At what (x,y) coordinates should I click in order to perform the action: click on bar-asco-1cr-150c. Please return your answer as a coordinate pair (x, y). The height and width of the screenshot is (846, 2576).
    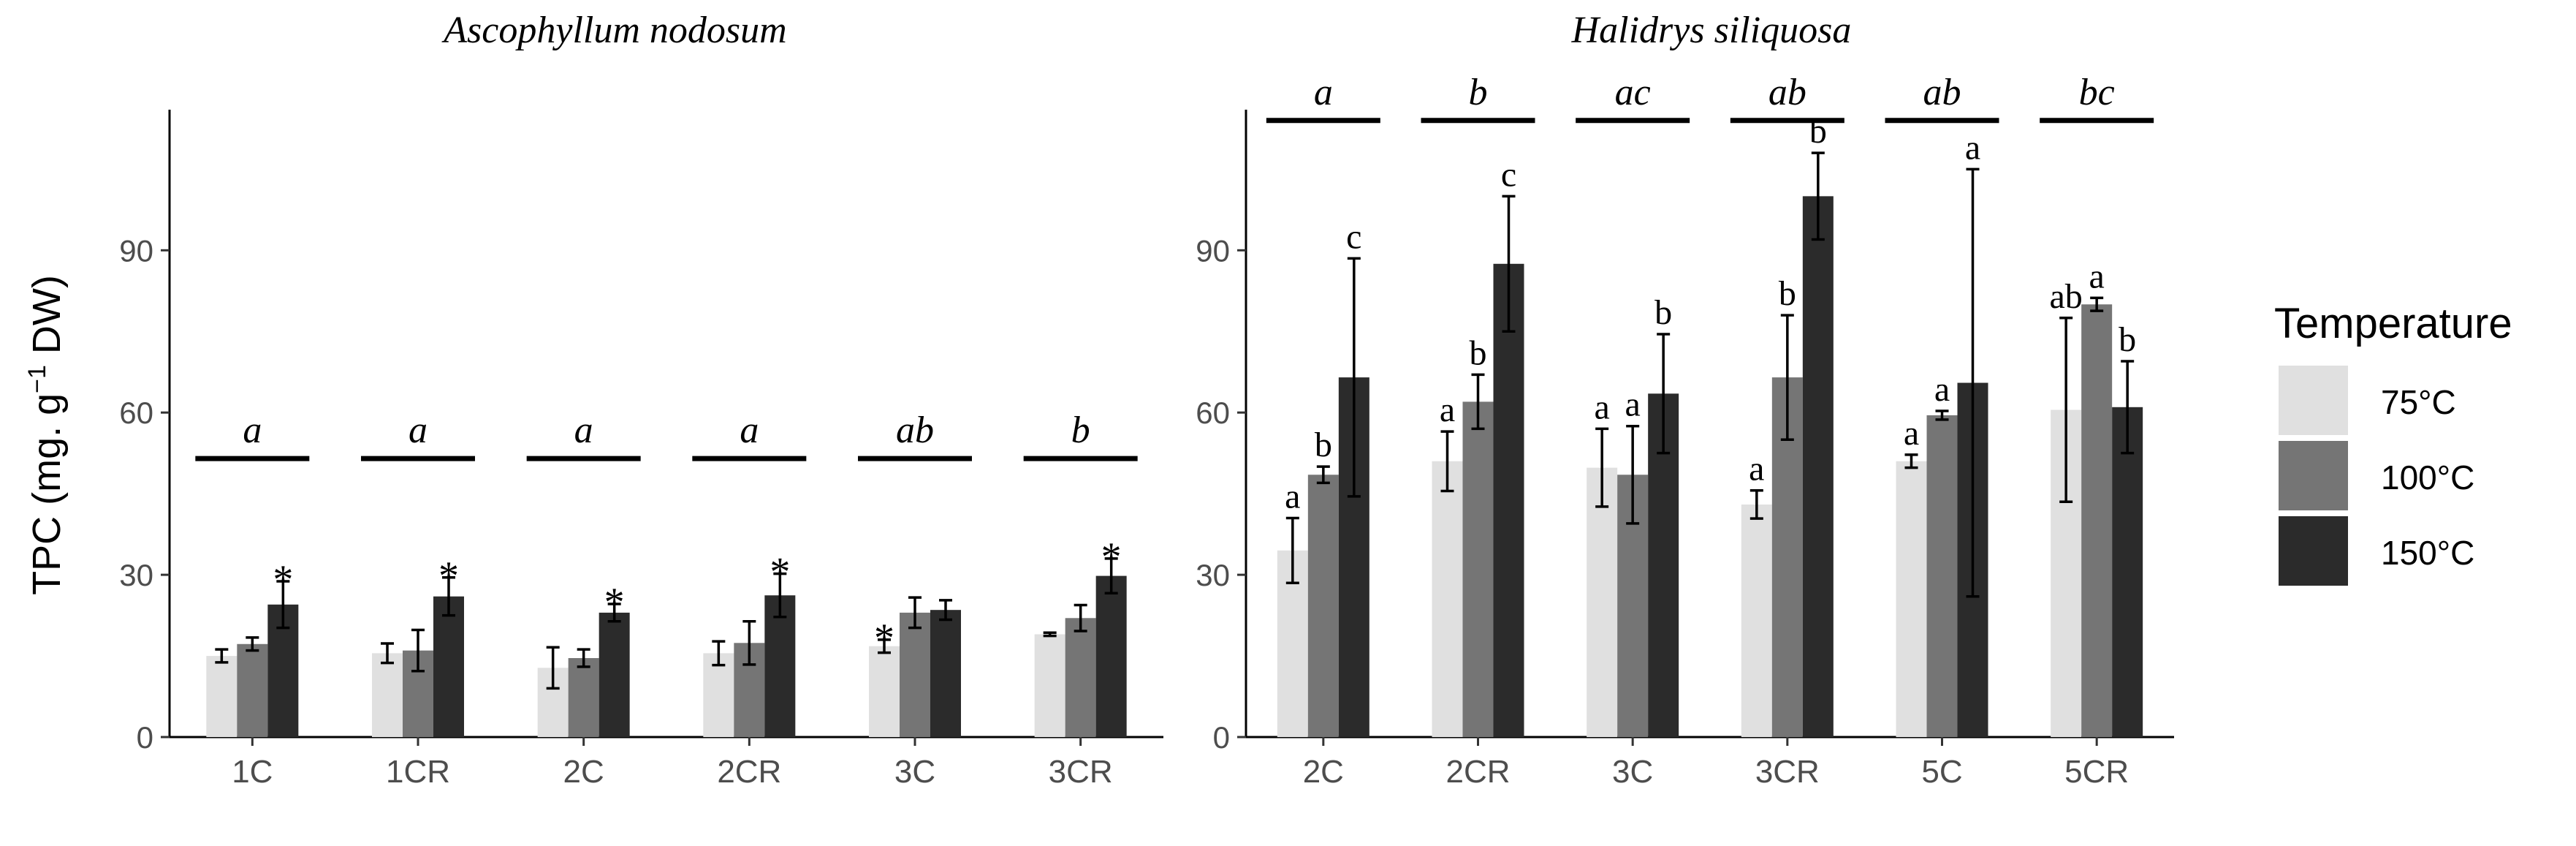
    Looking at the image, I should click on (448, 666).